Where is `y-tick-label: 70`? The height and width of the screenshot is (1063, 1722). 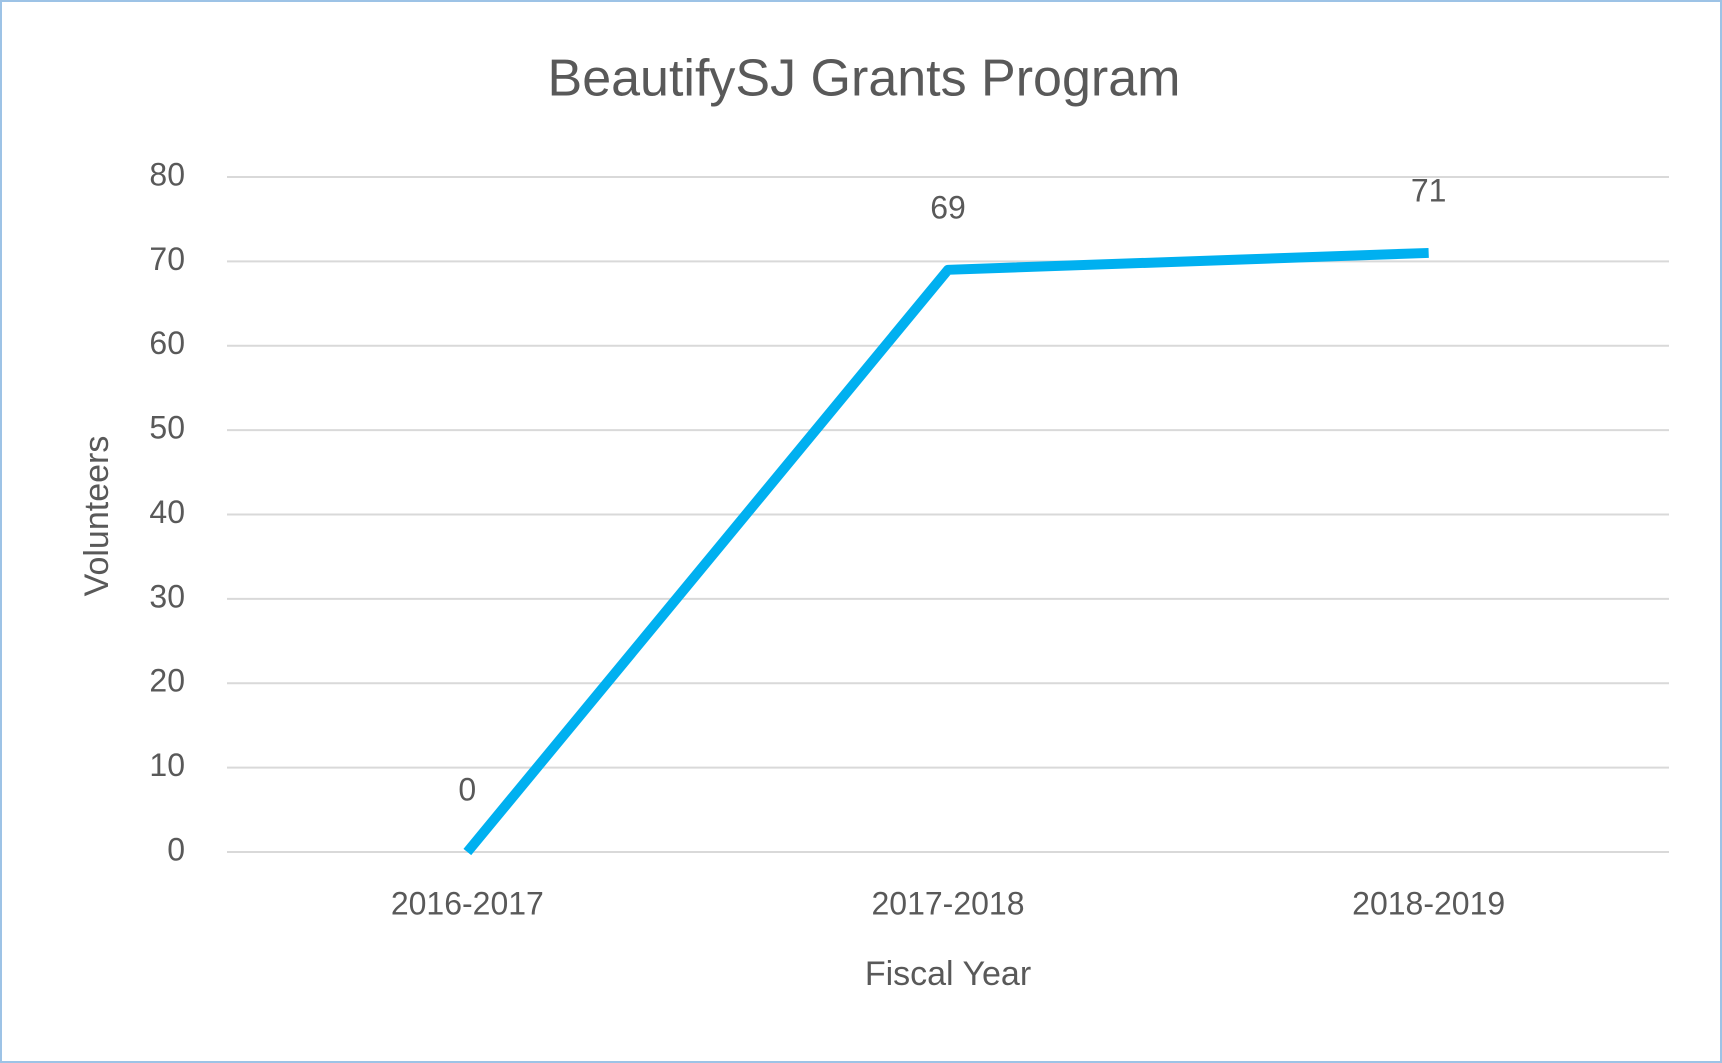 y-tick-label: 70 is located at coordinates (167, 259).